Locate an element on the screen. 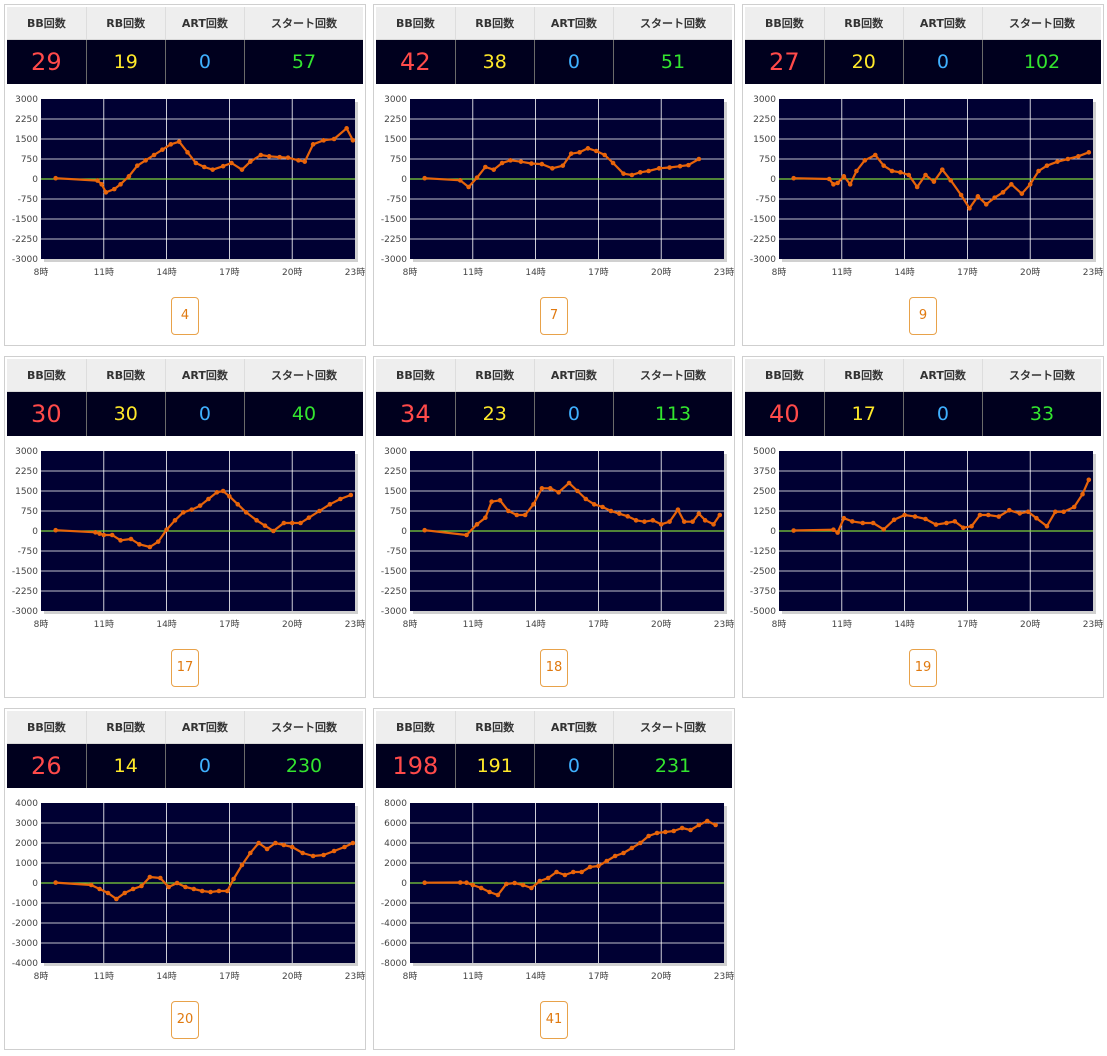 The height and width of the screenshot is (1056, 1107). machine-number-link: 7 is located at coordinates (554, 316).